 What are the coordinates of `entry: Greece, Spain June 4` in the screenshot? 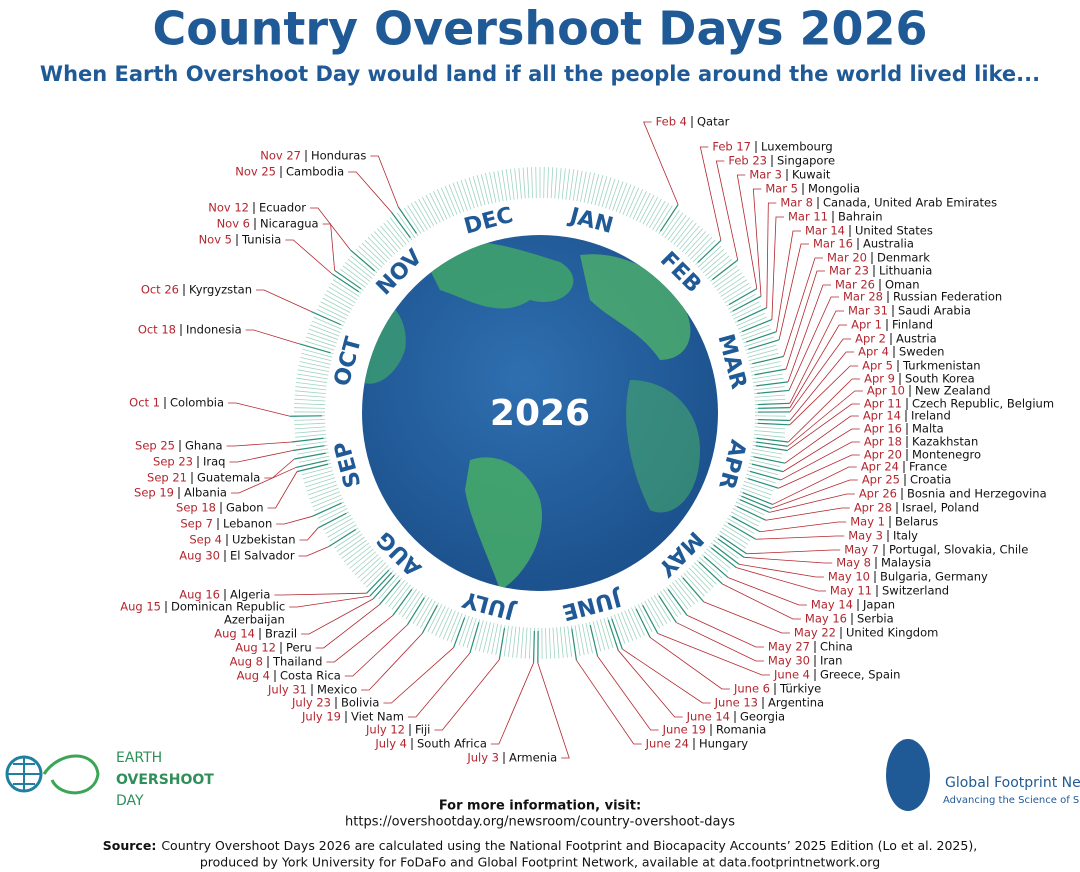 It's located at (771, 643).